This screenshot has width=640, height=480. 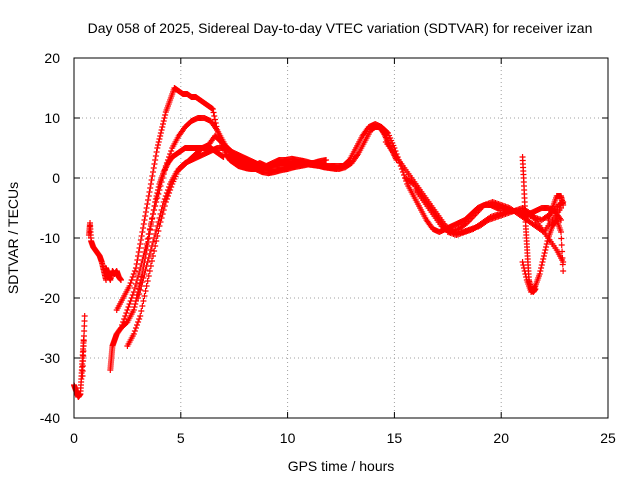 What do you see at coordinates (488, 211) in the screenshot?
I see `series-track-l` at bounding box center [488, 211].